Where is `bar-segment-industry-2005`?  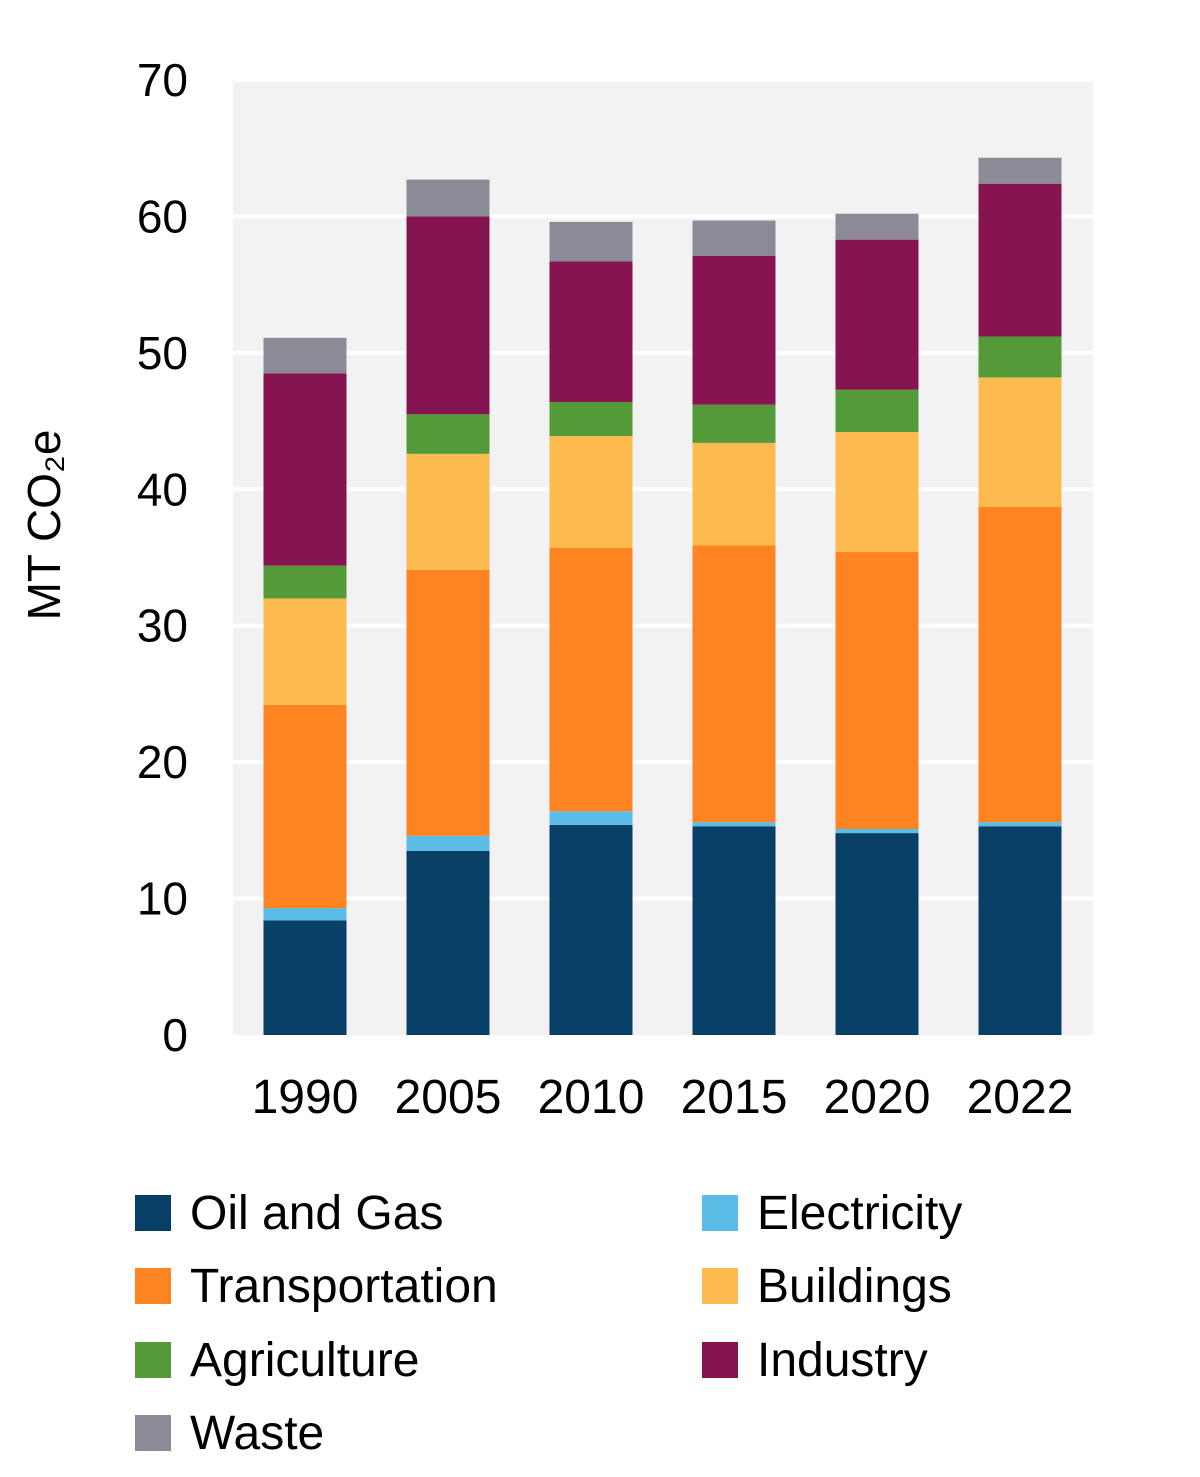
bar-segment-industry-2005 is located at coordinates (448, 315).